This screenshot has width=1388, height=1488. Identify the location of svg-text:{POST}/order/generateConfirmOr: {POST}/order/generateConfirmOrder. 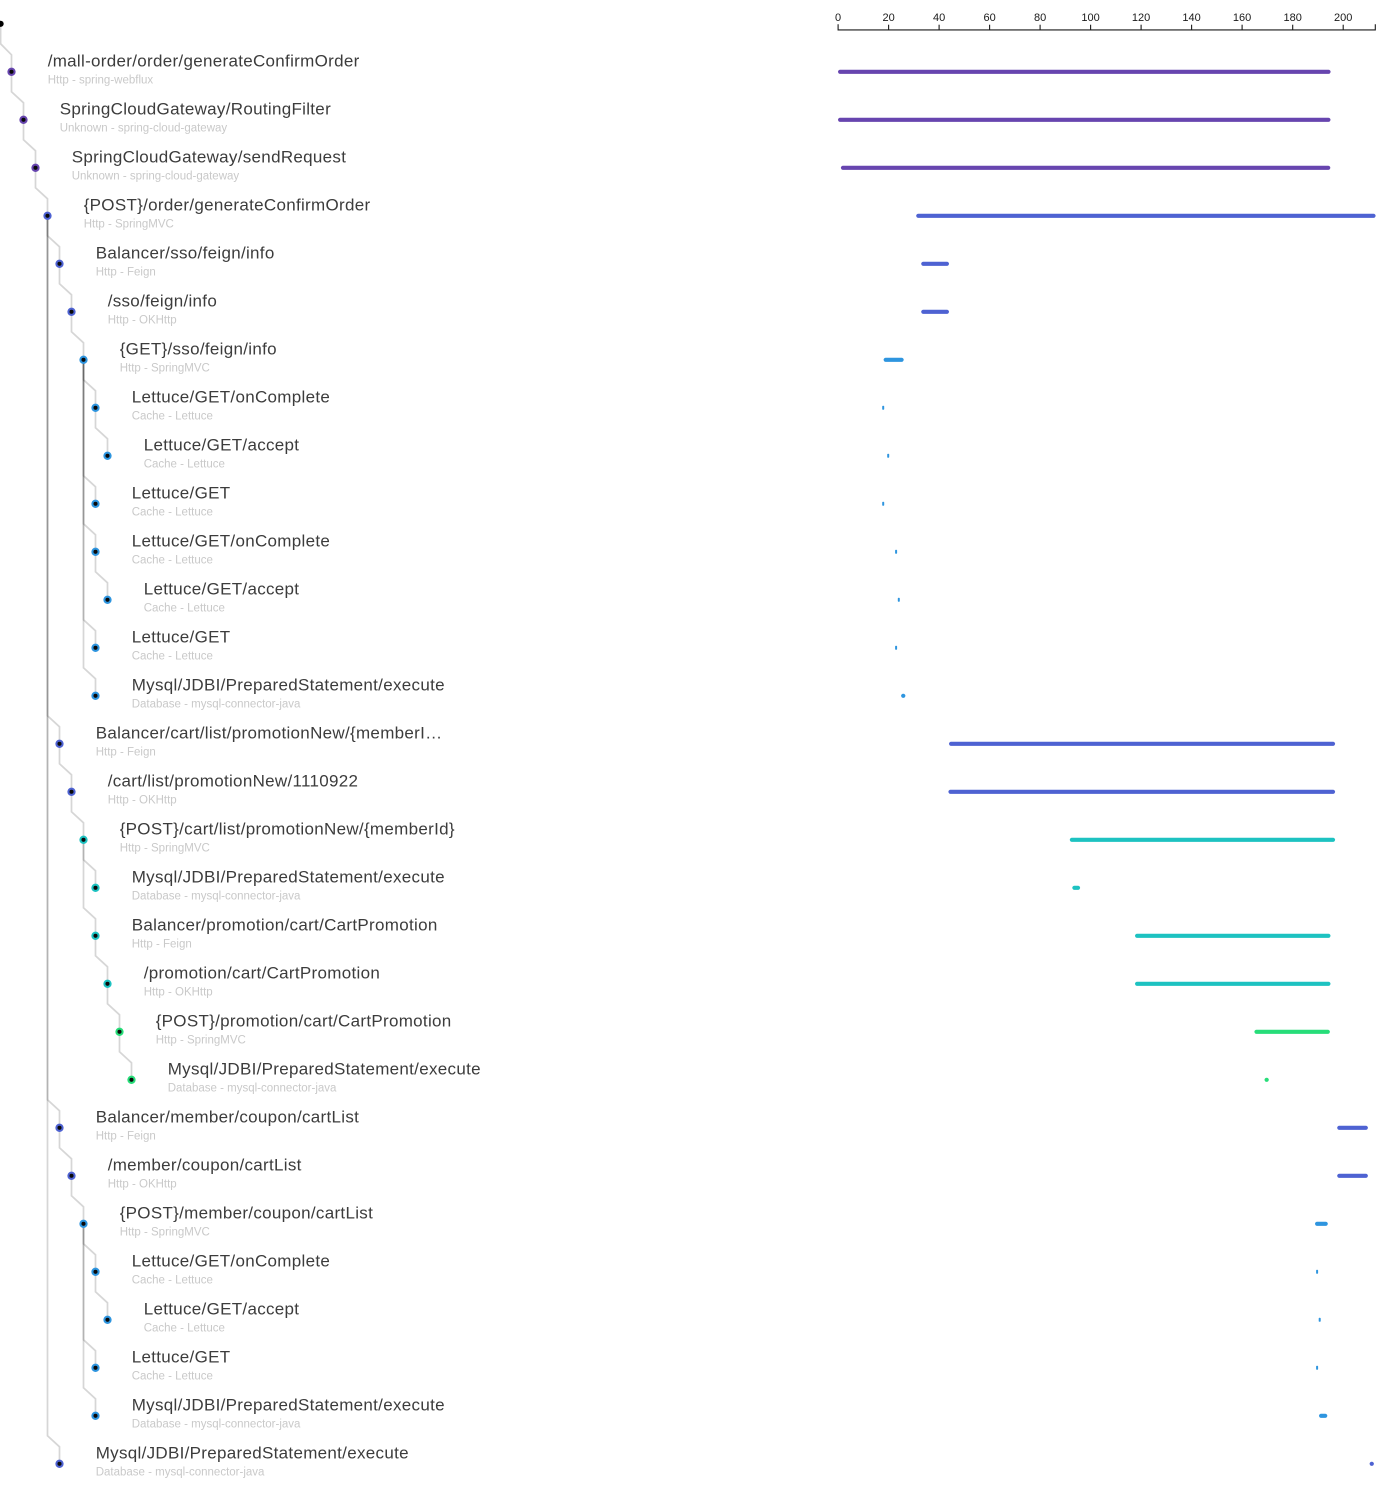
(227, 205).